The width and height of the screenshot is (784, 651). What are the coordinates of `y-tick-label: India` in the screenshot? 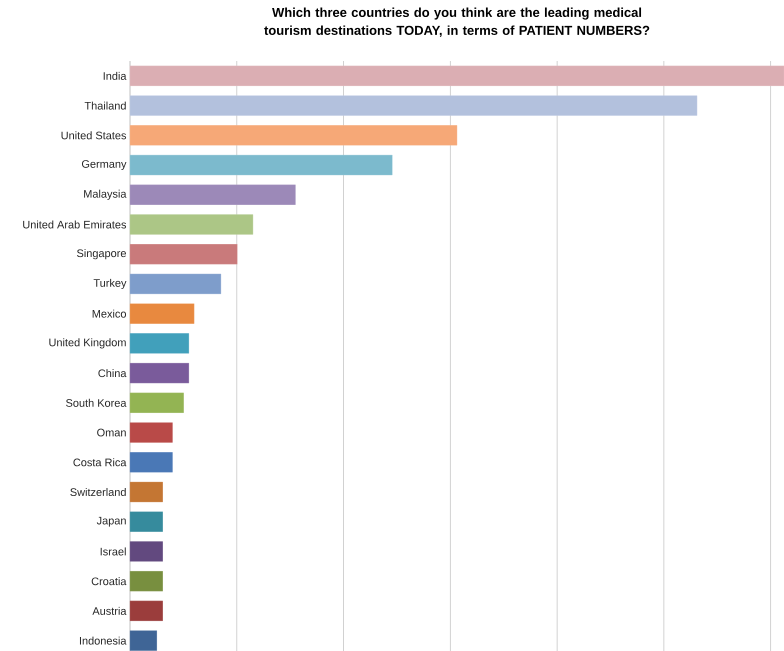 It's located at (115, 76).